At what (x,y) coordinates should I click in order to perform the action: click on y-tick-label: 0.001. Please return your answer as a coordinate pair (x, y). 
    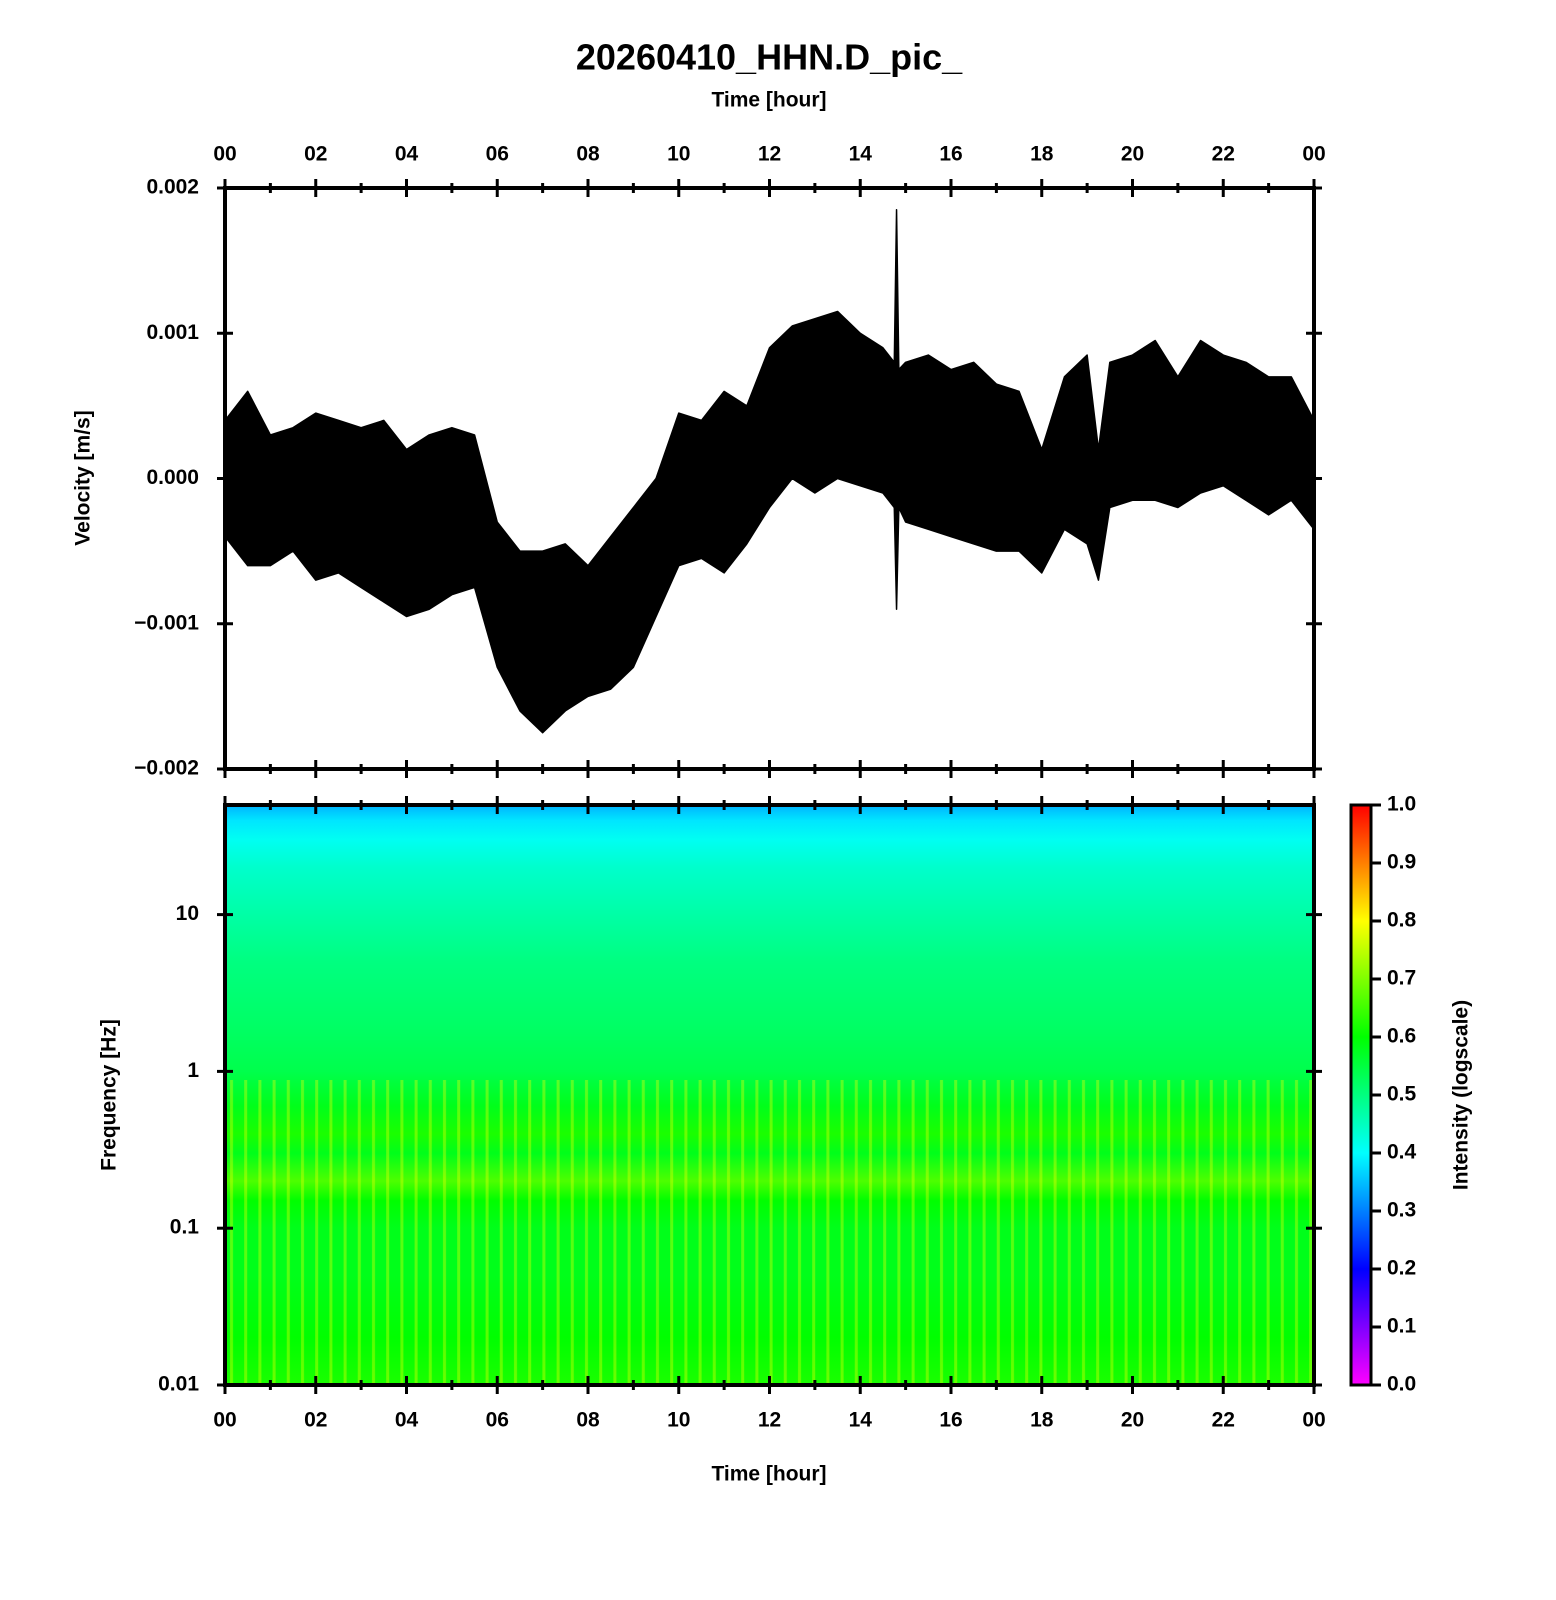
    Looking at the image, I should click on (172, 332).